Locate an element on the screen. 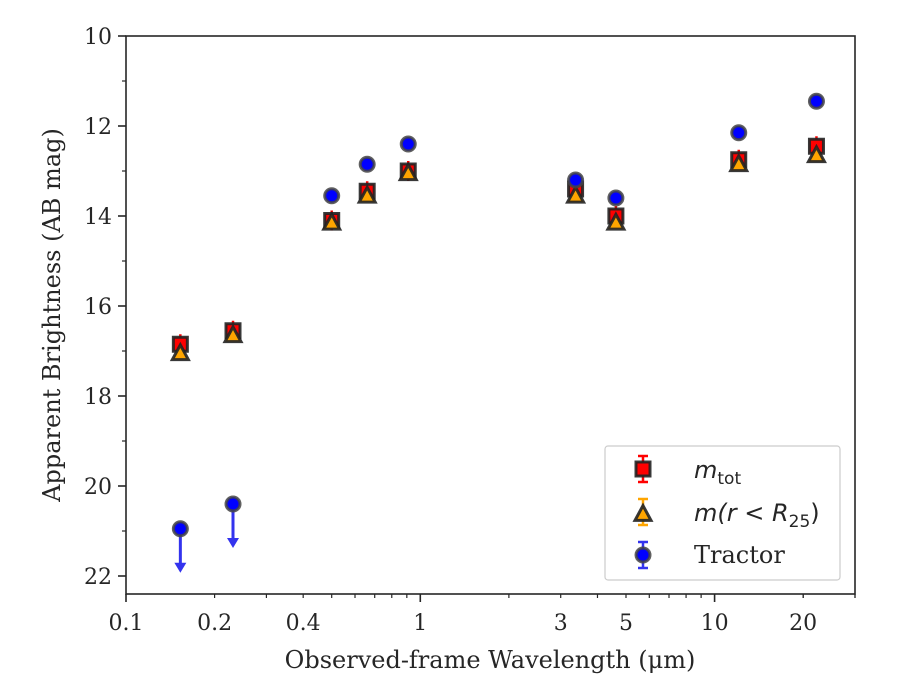 The width and height of the screenshot is (900, 700). legend-m-r25-marker is located at coordinates (643, 512).